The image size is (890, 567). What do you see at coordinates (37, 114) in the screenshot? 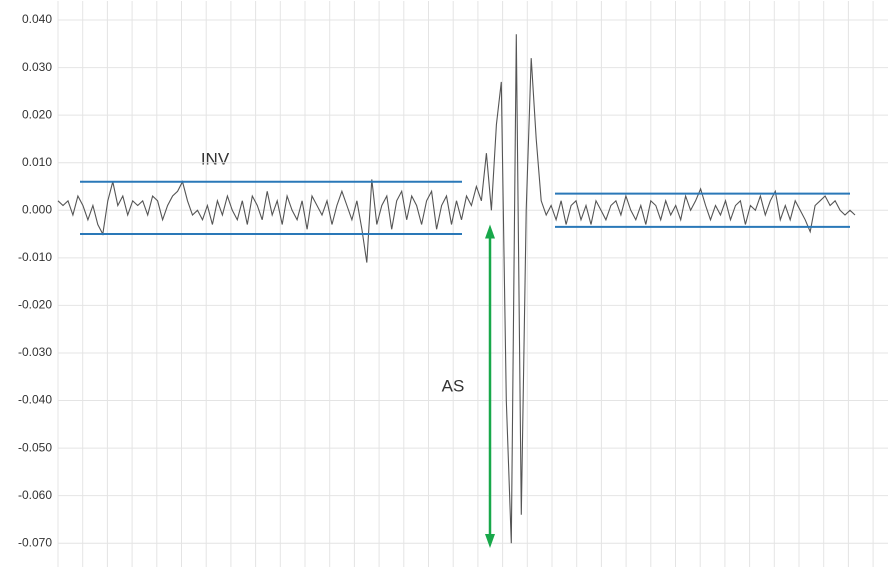
I see `y-tick-label: 0.020` at bounding box center [37, 114].